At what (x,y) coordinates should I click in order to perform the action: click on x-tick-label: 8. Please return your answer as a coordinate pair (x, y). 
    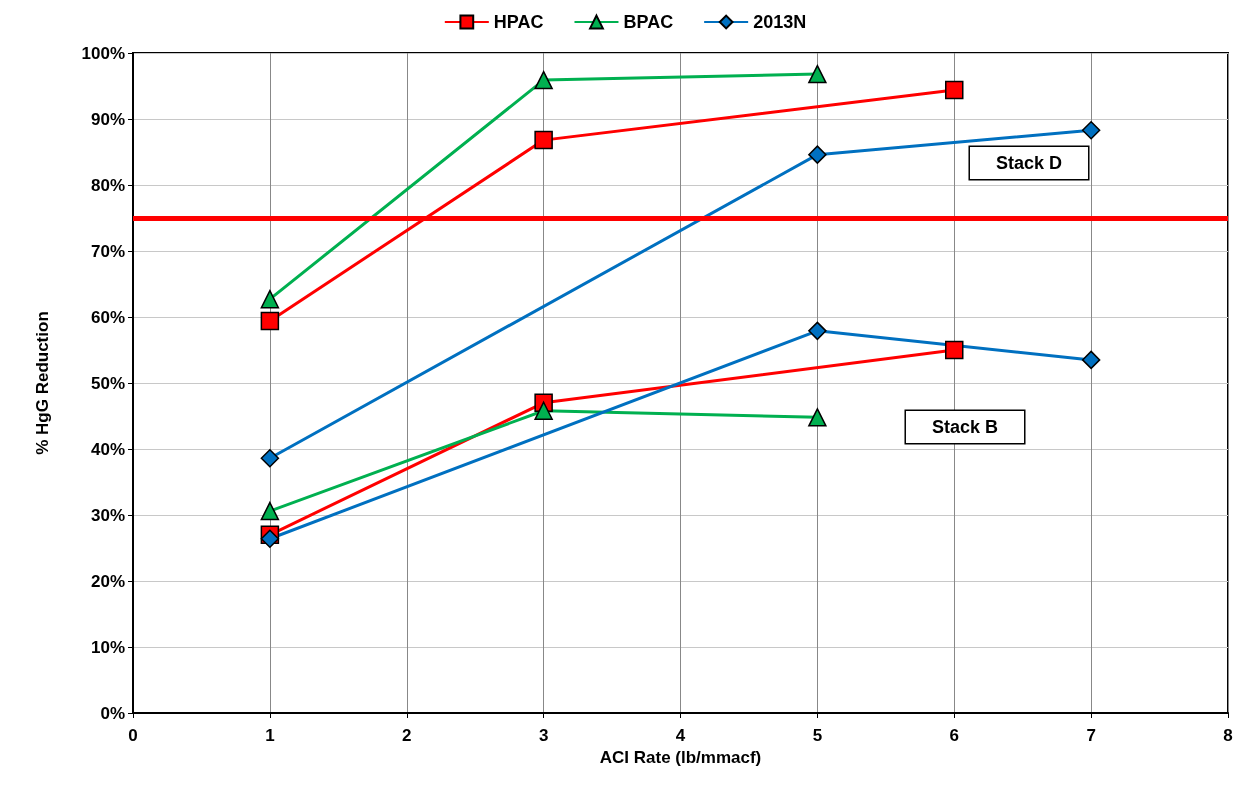
    Looking at the image, I should click on (1228, 735).